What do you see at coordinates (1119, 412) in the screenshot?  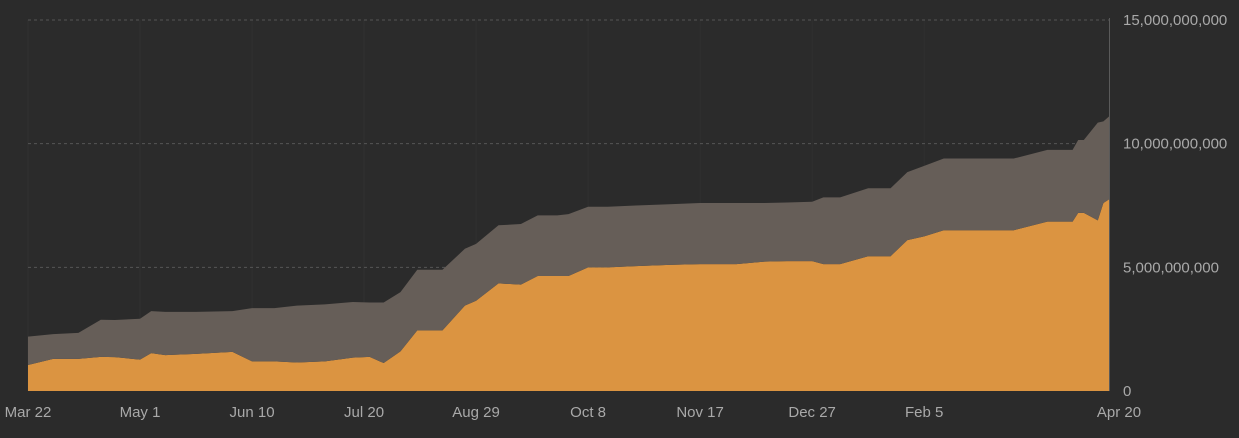 I see `x-tick-label: Apr 20` at bounding box center [1119, 412].